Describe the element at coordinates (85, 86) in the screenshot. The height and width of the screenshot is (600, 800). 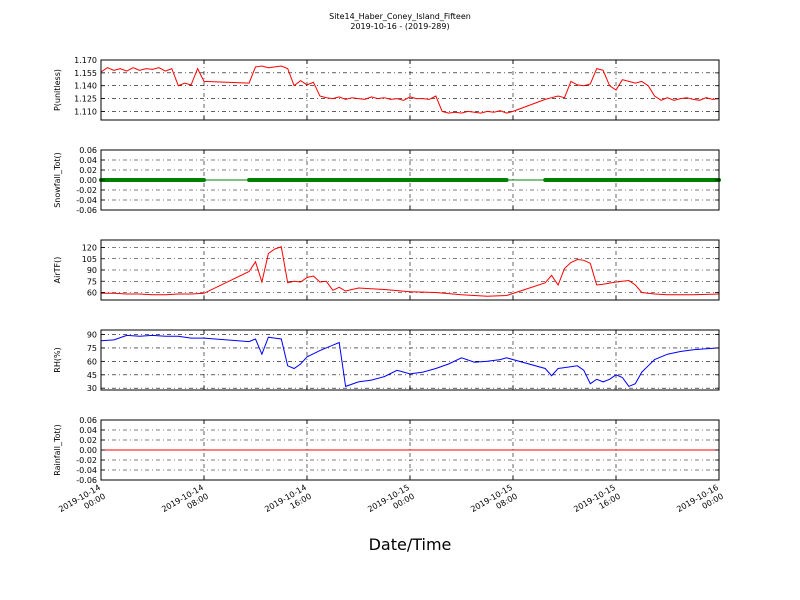
I see `p-ytick-label: 1.140` at that location.